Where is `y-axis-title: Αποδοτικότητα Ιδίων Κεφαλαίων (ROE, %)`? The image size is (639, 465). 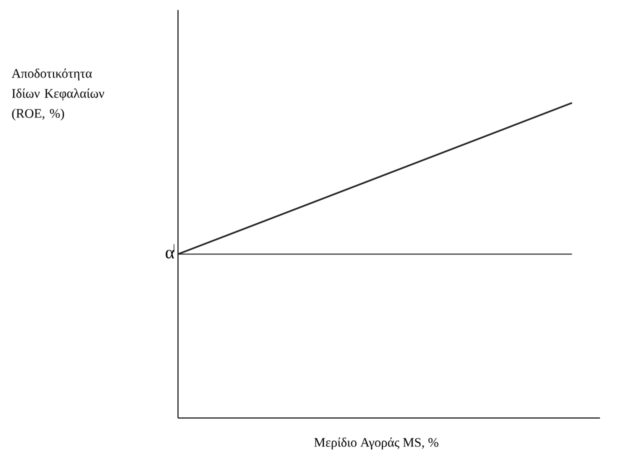
y-axis-title: Αποδοτικότητα Ιδίων Κεφαλαίων (ROE, %) is located at coordinates (58, 94).